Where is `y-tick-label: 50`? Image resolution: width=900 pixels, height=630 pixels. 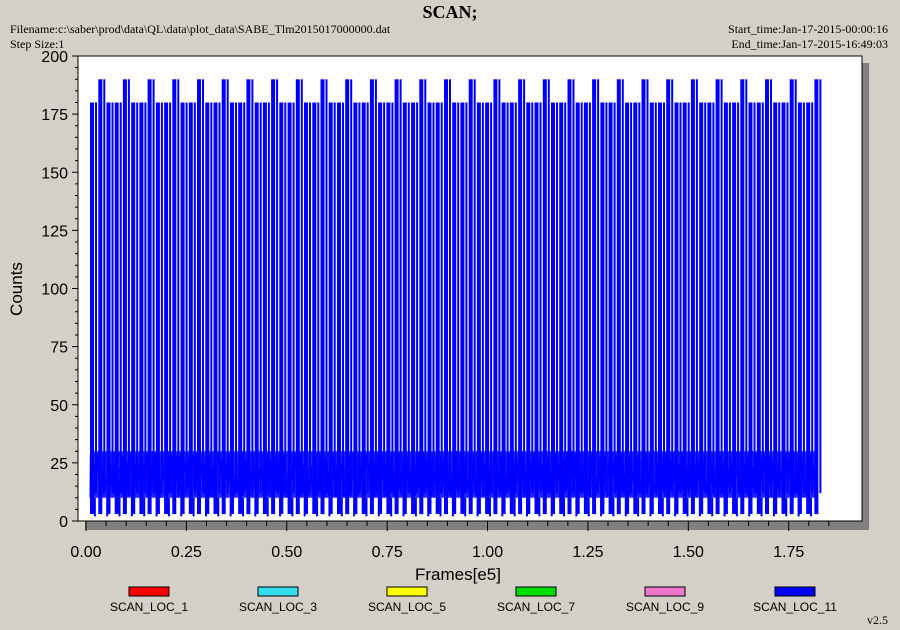 y-tick-label: 50 is located at coordinates (59, 406).